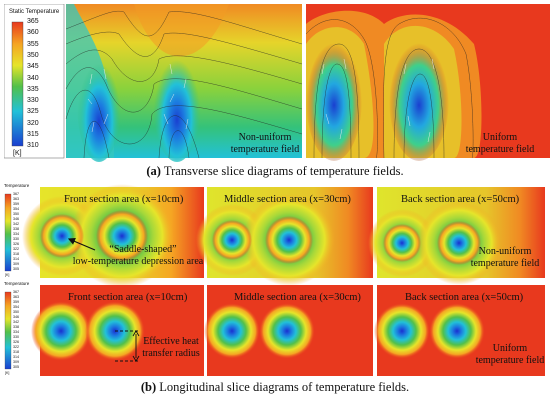 This screenshot has height=400, width=550. Describe the element at coordinates (8, 232) in the screenshot. I see `colorbar-b1` at that location.